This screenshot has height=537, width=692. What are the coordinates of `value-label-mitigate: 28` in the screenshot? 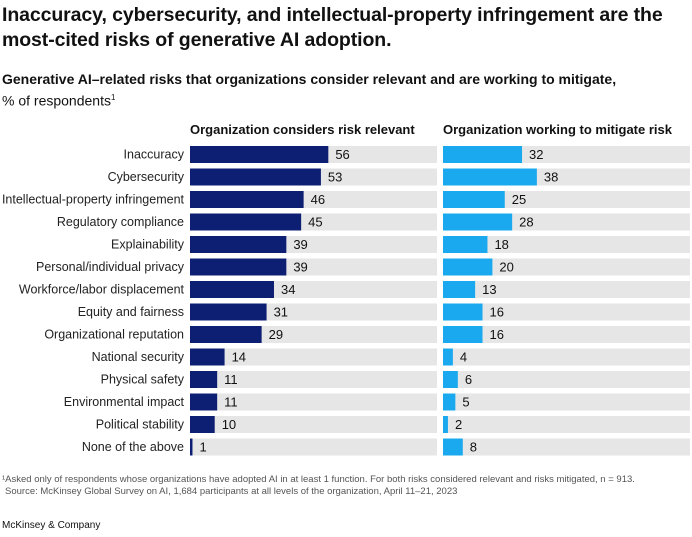 It's located at (526, 222).